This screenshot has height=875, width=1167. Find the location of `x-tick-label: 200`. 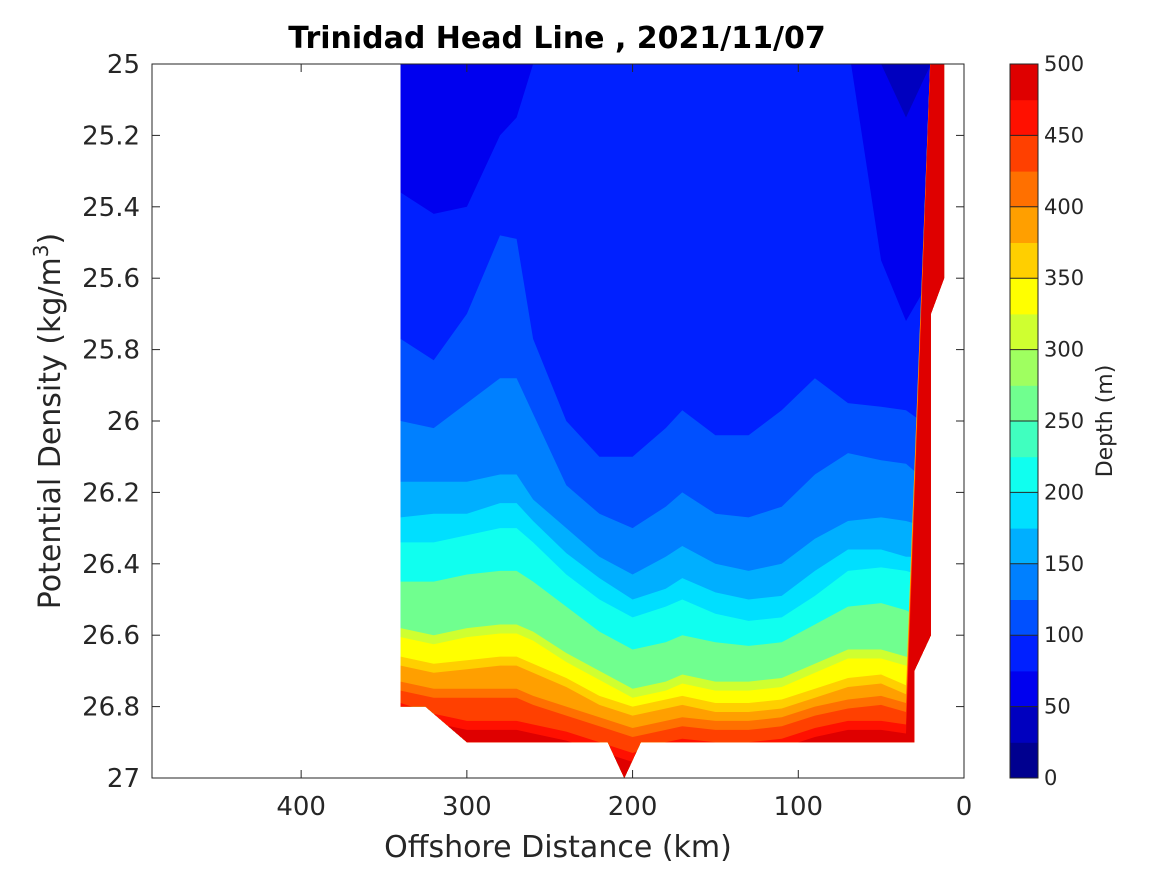

x-tick-label: 200 is located at coordinates (633, 807).